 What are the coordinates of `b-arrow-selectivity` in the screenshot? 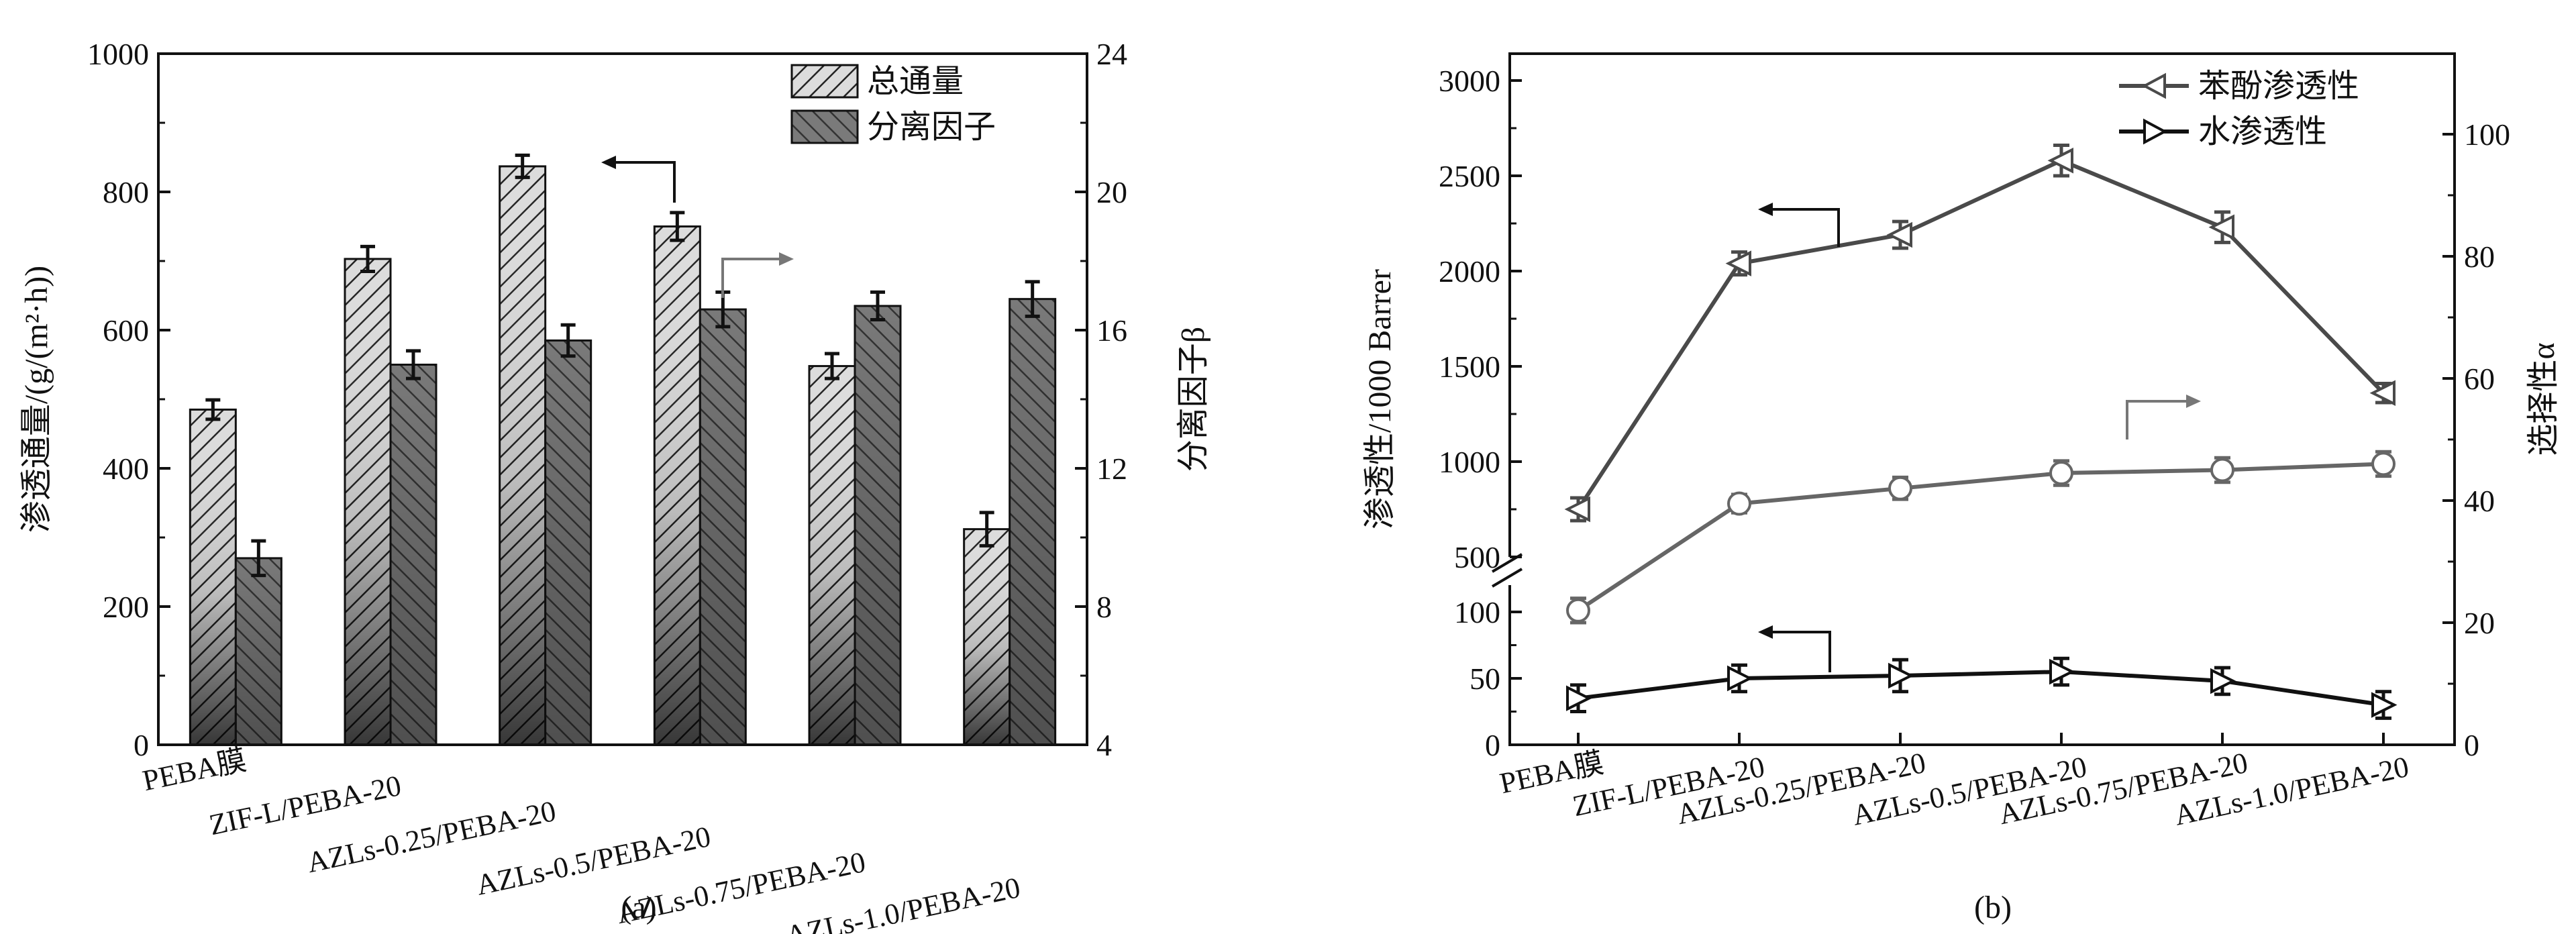 It's located at (2157, 419).